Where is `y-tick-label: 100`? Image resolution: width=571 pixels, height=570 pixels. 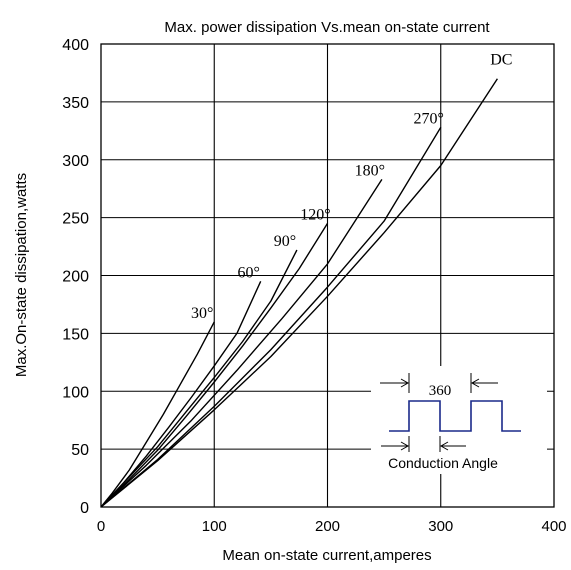
y-tick-label: 100 is located at coordinates (75, 392).